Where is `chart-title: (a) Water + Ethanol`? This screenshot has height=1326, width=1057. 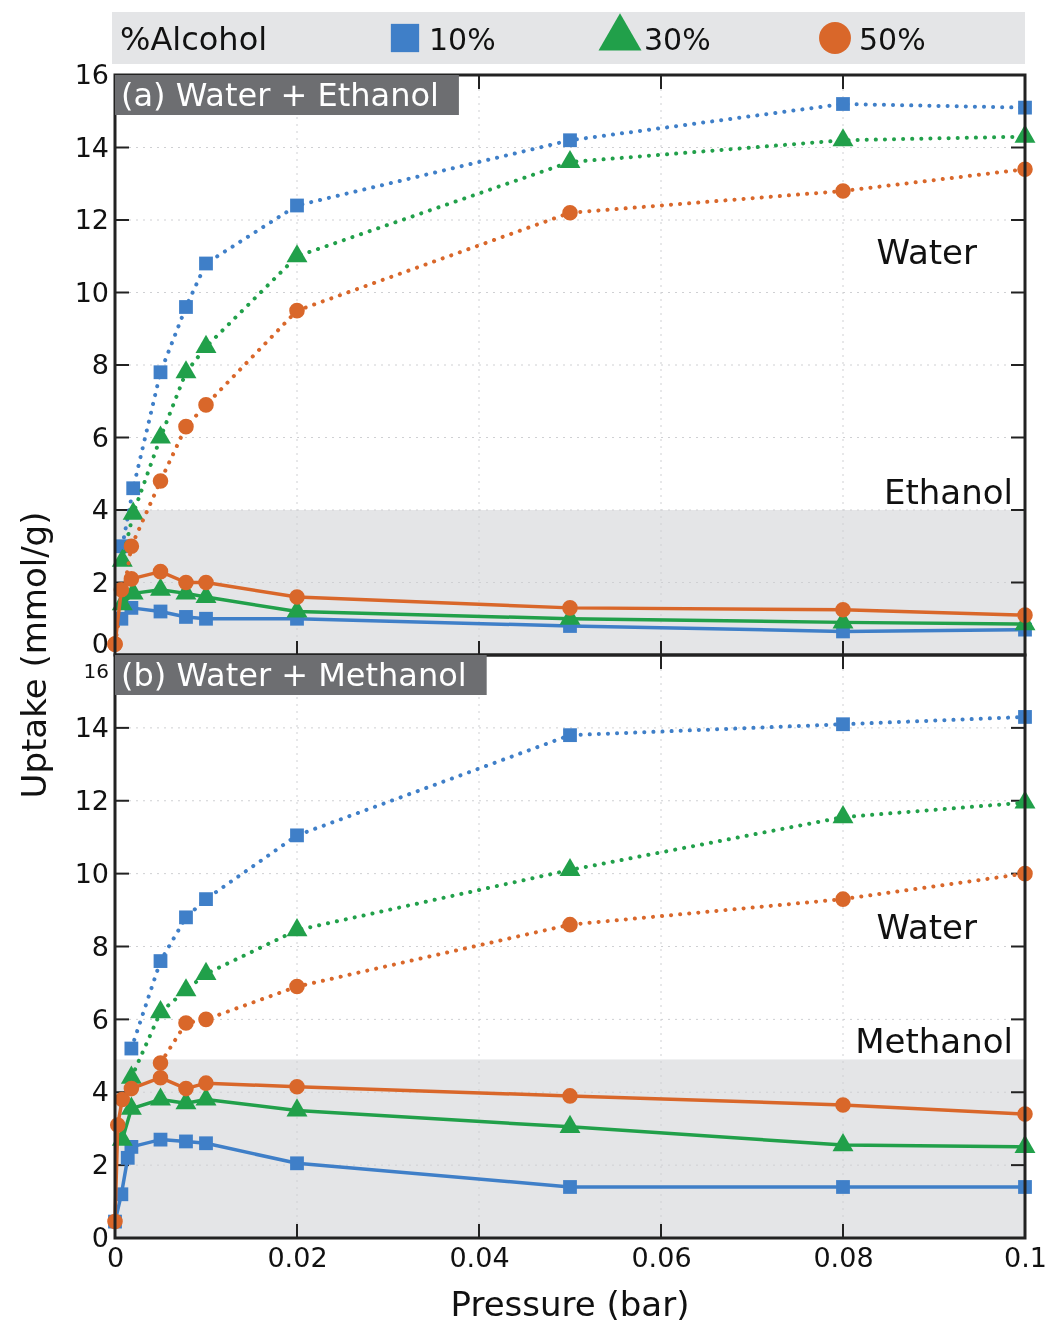
chart-title: (a) Water + Ethanol is located at coordinates (280, 95).